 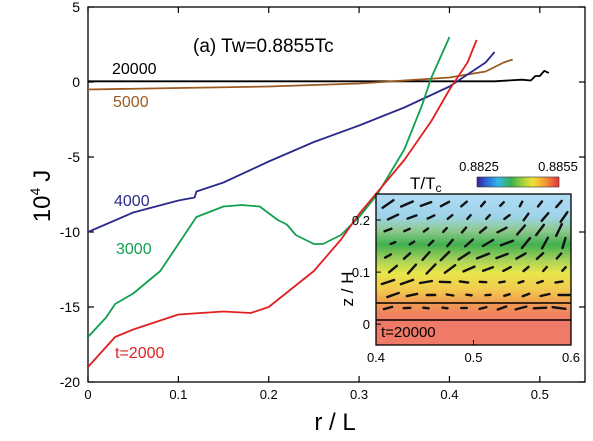 I want to click on series-label-2: 4000, so click(x=132, y=201).